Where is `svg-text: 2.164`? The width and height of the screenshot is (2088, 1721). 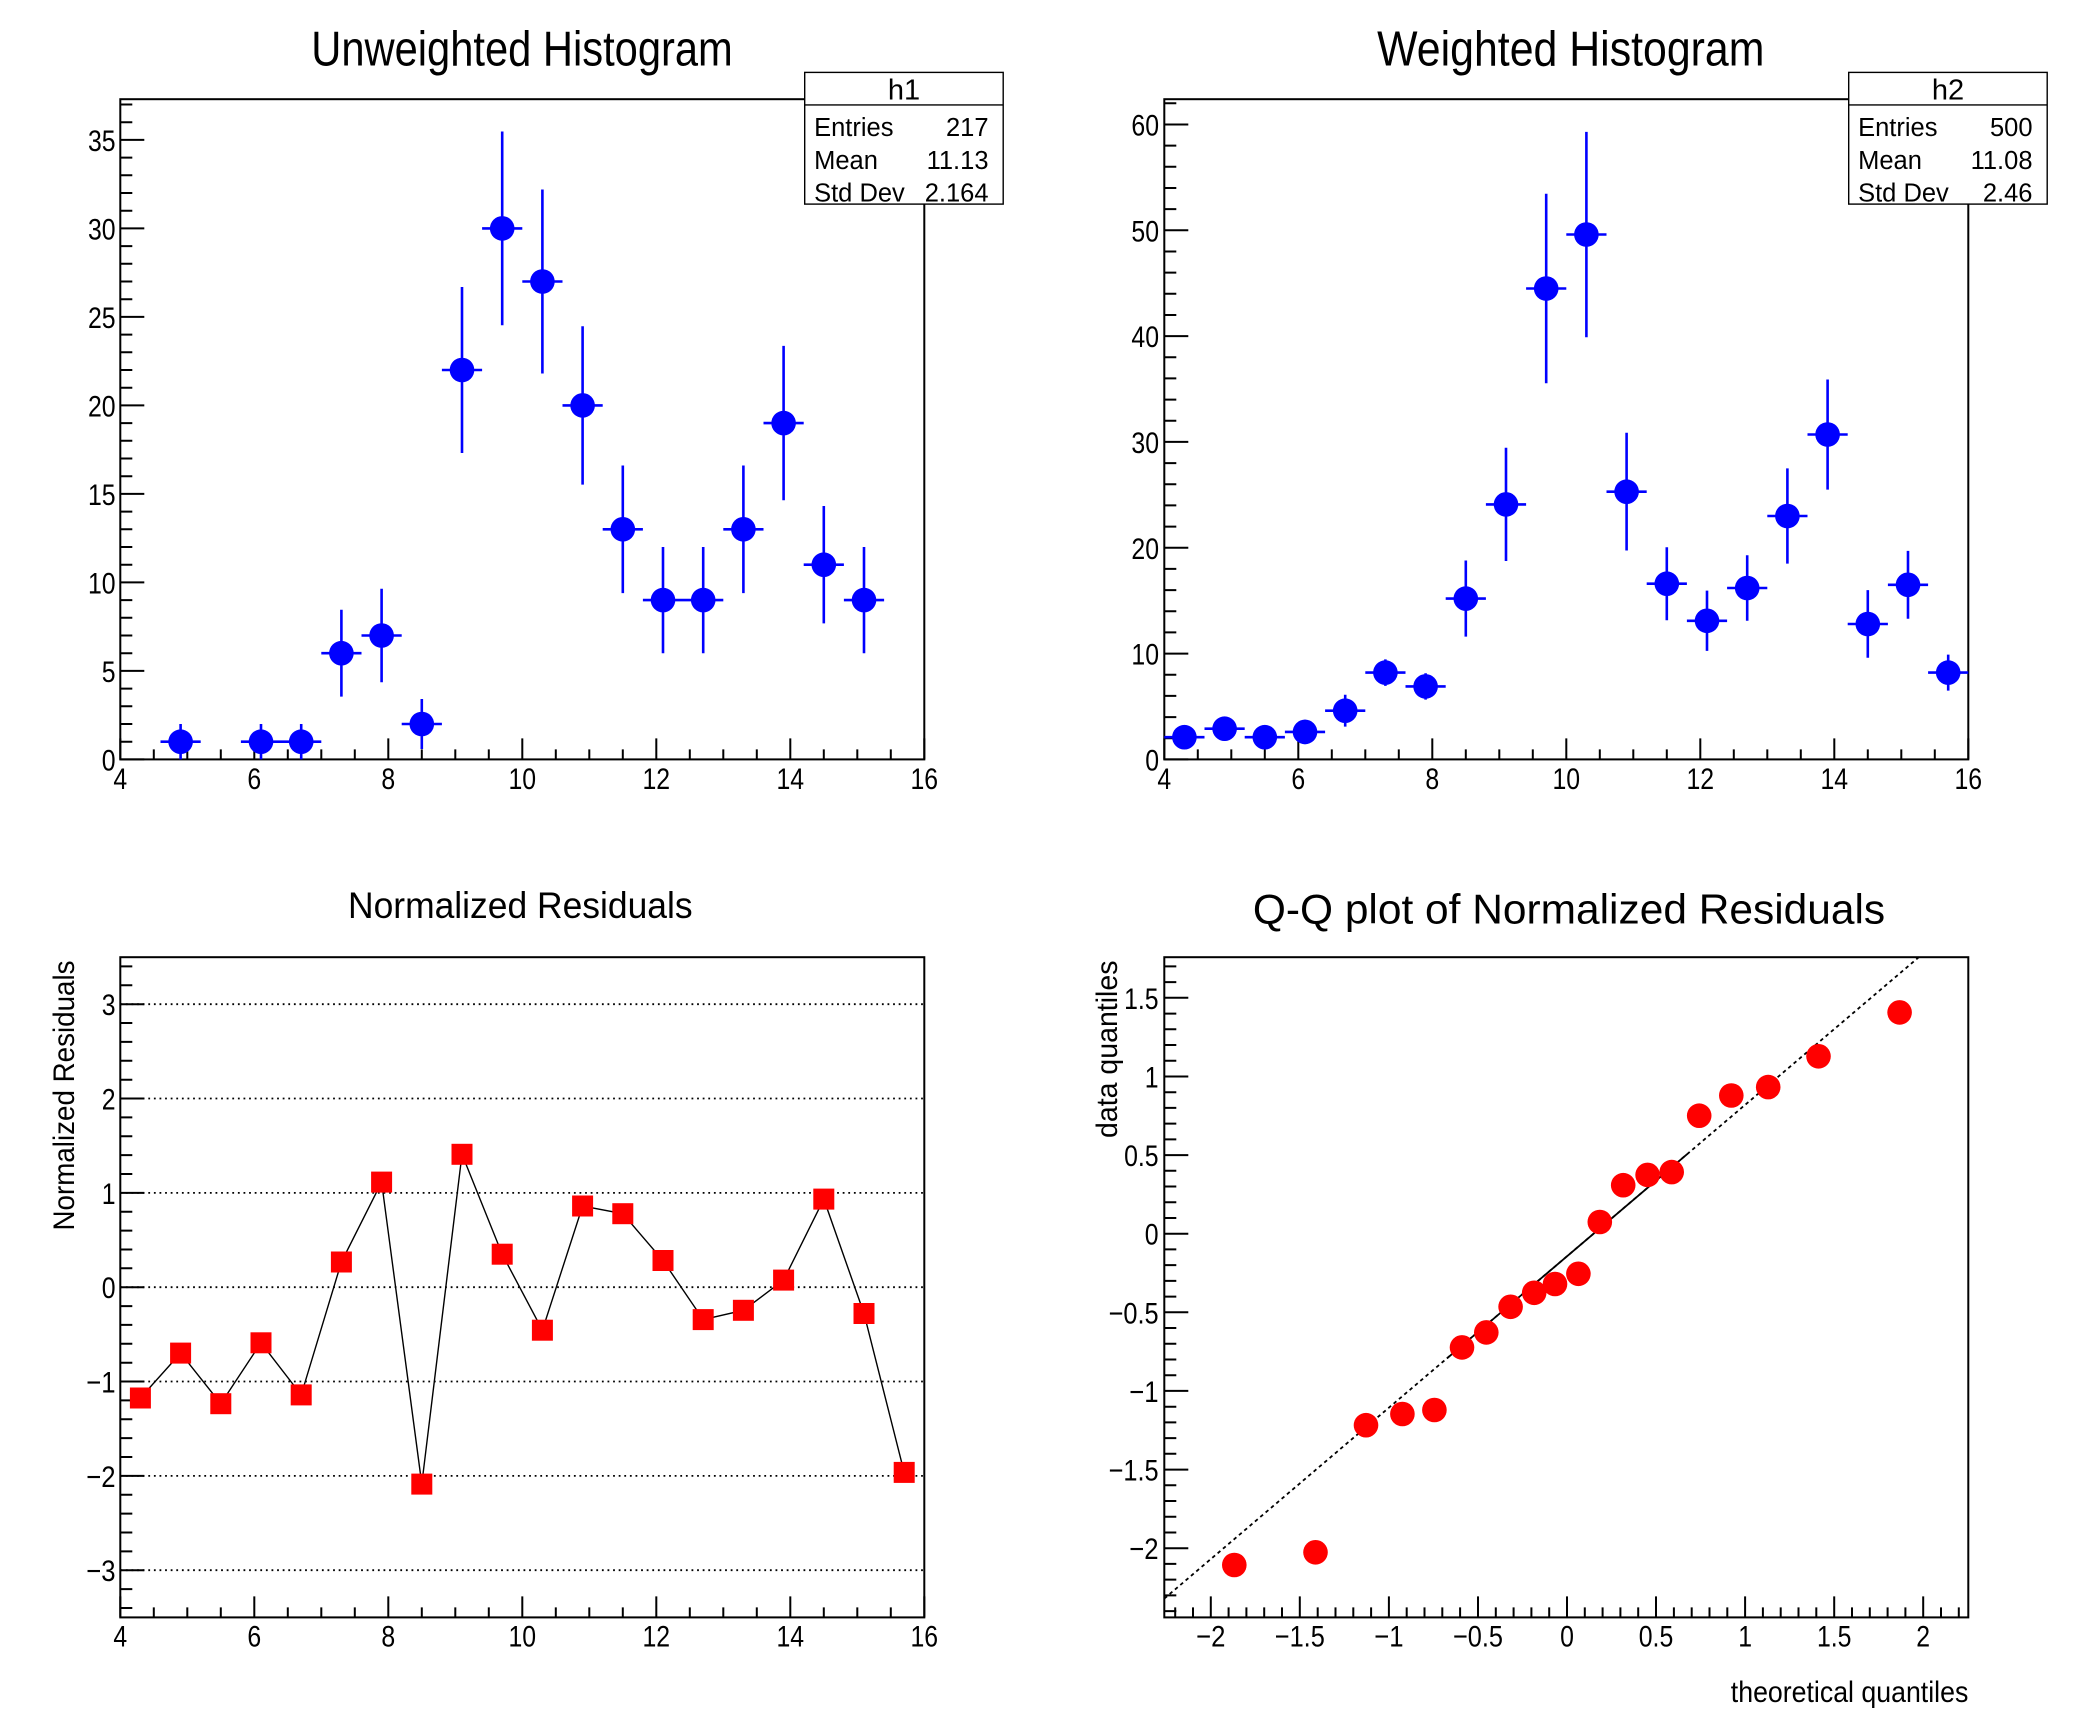
svg-text: 2.164 is located at coordinates (957, 194).